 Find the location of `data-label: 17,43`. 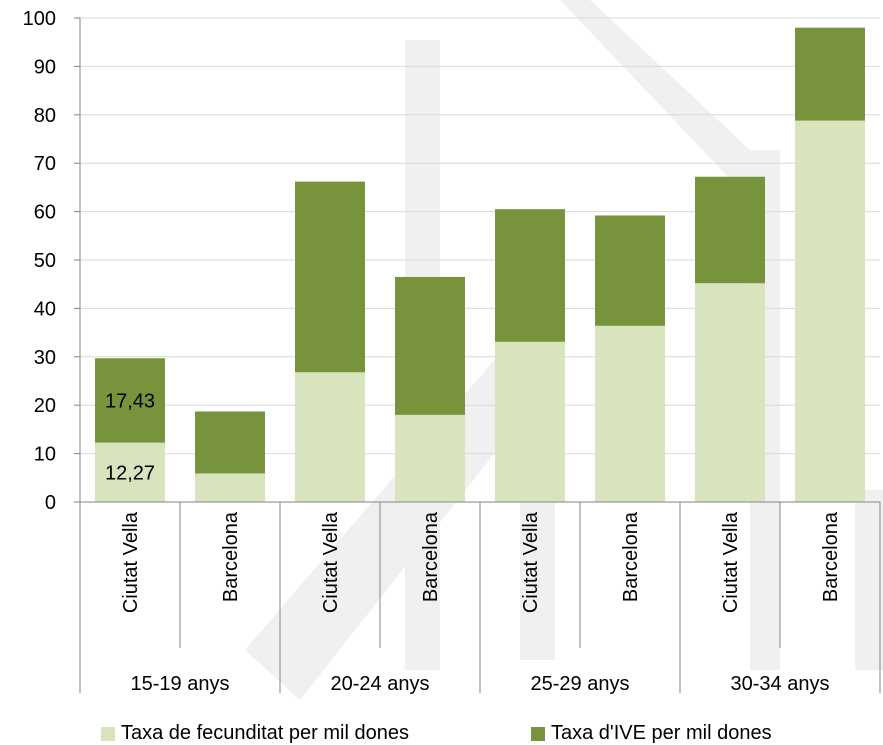

data-label: 17,43 is located at coordinates (130, 401).